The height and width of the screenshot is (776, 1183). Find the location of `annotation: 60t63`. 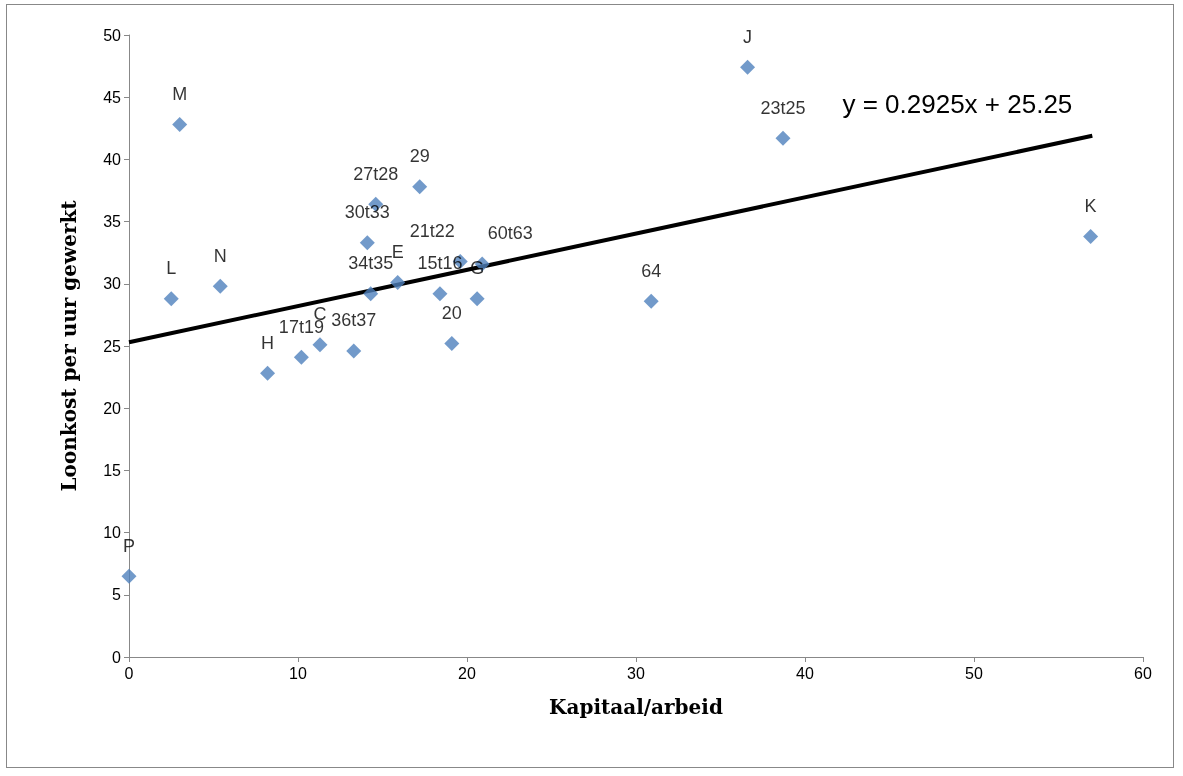

annotation: 60t63 is located at coordinates (510, 233).